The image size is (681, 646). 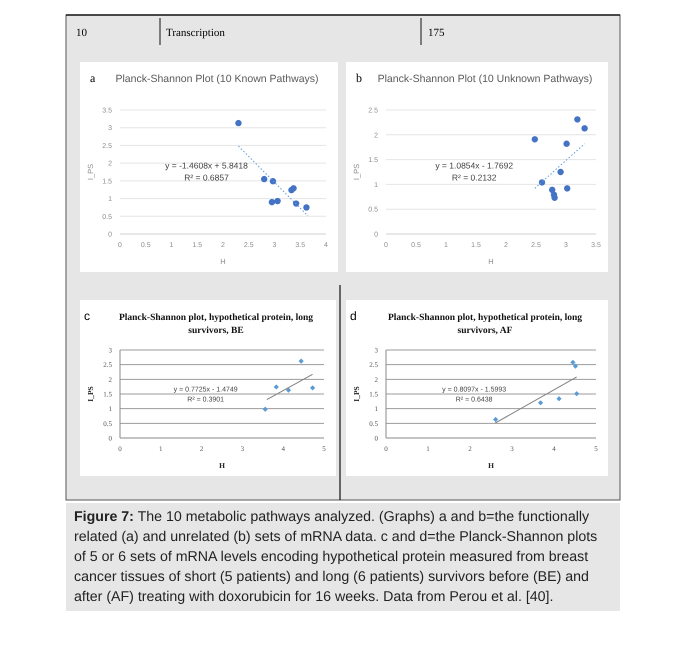 I want to click on text: 175, so click(x=436, y=33).